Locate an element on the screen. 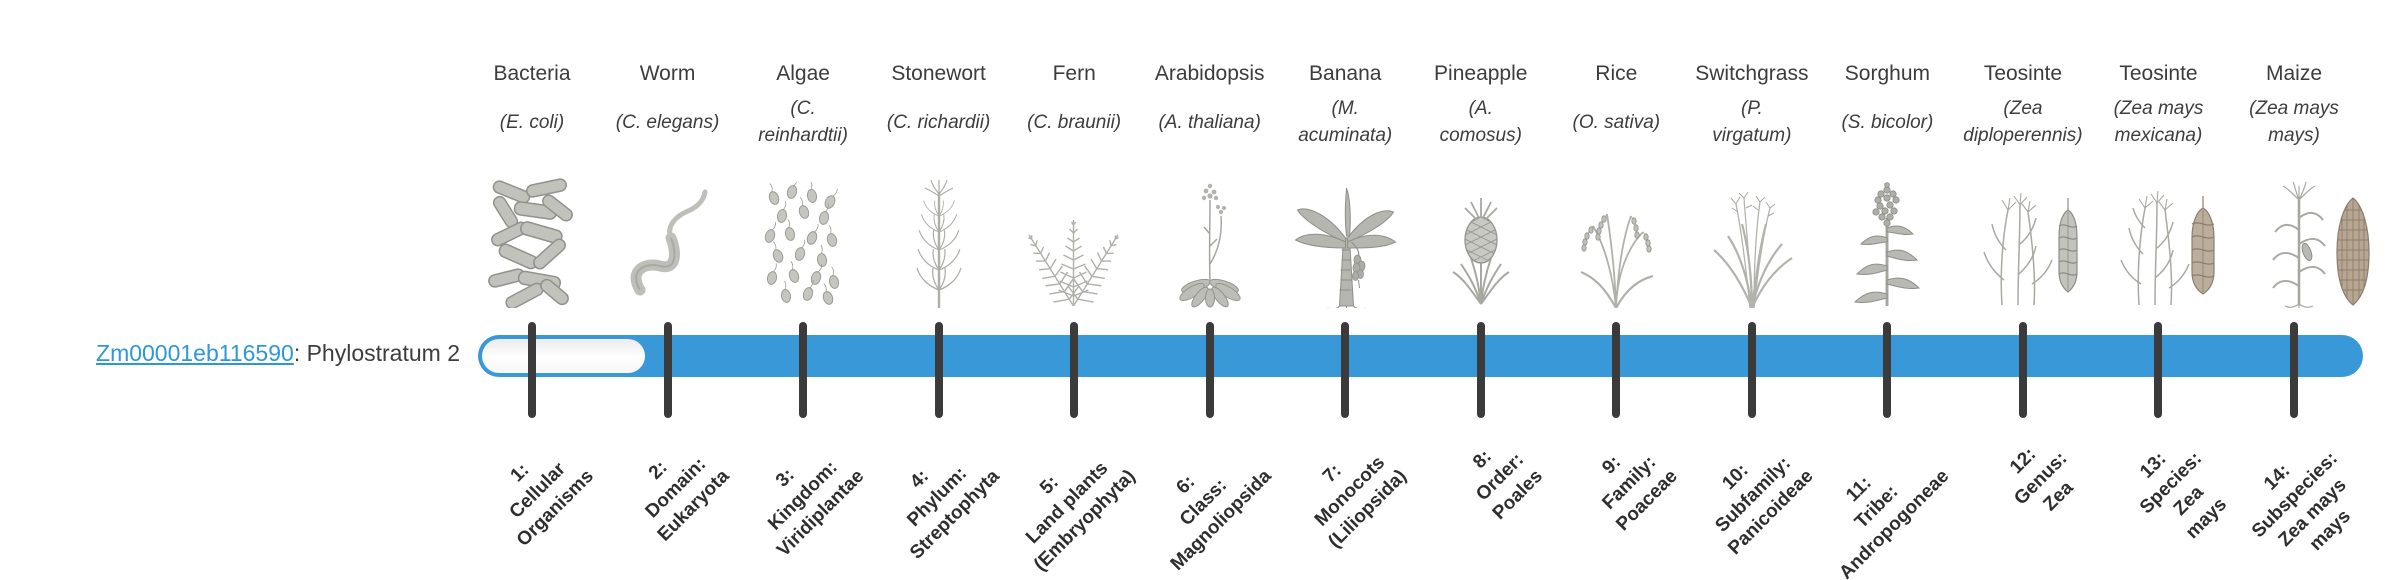 Image resolution: width=2400 pixels, height=580 pixels. gene-label: Zm00001eb116590: Phylostratum 2 is located at coordinates (240, 353).